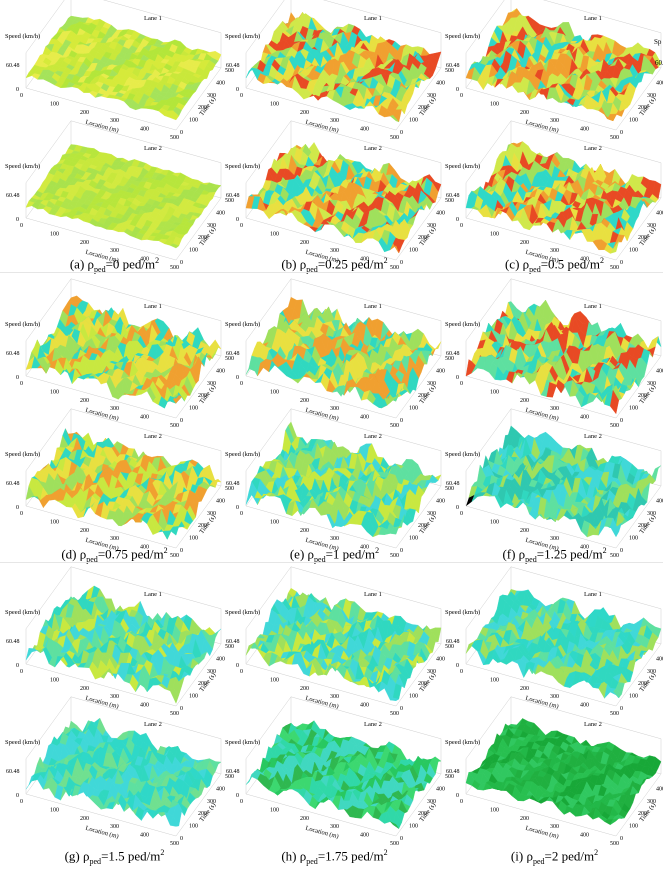 The height and width of the screenshot is (877, 663). Describe the element at coordinates (453, 66) in the screenshot. I see `z-tick-label: 60.48` at that location.